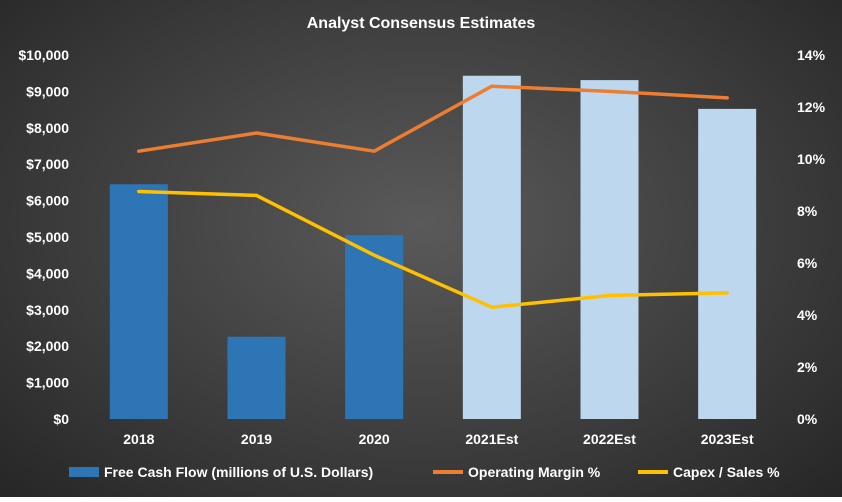  Describe the element at coordinates (257, 378) in the screenshot. I see `bar-2019` at that location.